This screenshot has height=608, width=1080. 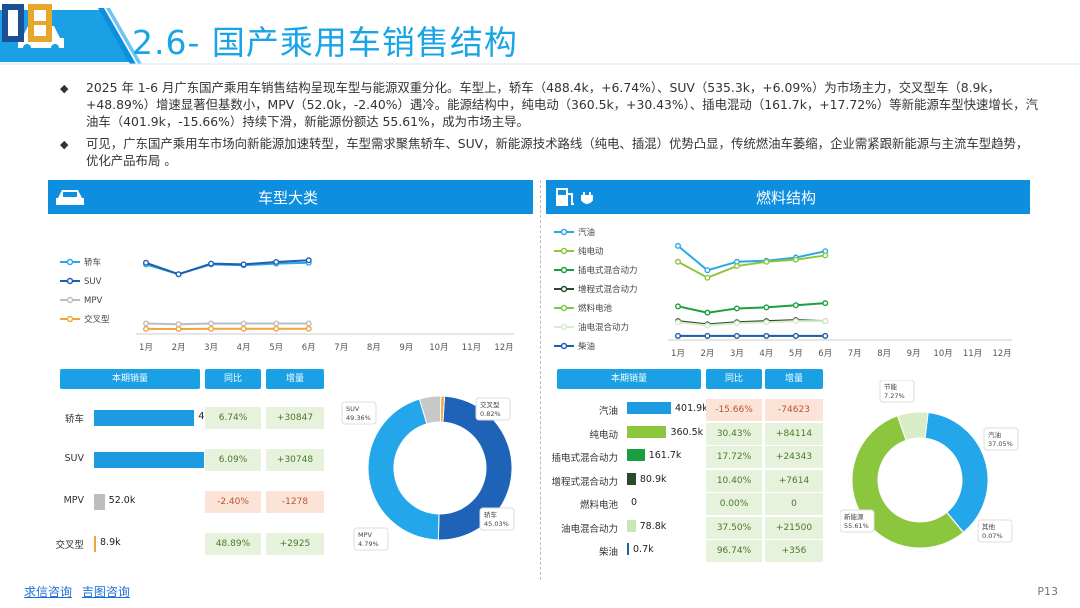 What do you see at coordinates (295, 460) in the screenshot?
I see `increment-cell: +30748` at bounding box center [295, 460].